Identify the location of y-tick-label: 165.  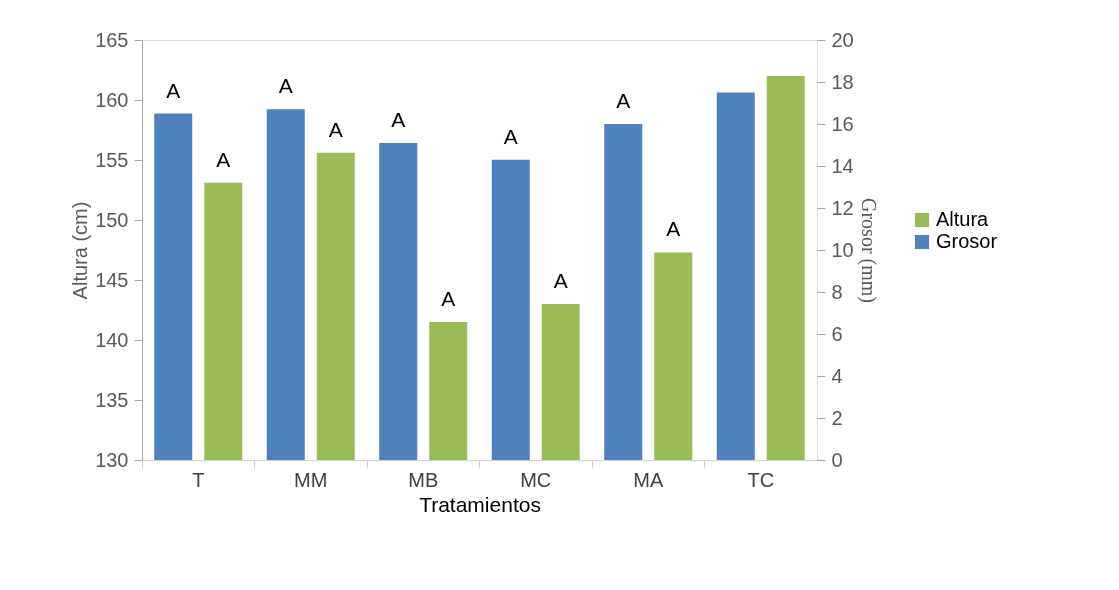
(112, 39).